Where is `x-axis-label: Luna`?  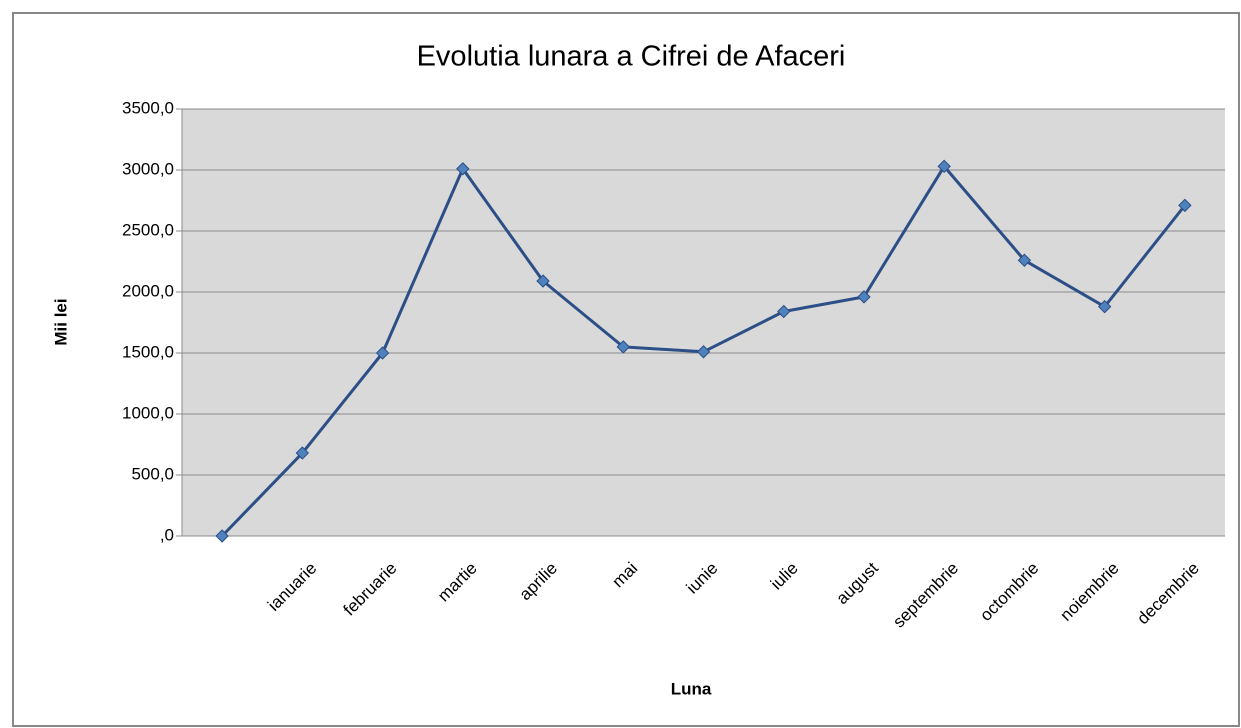 x-axis-label: Luna is located at coordinates (691, 688).